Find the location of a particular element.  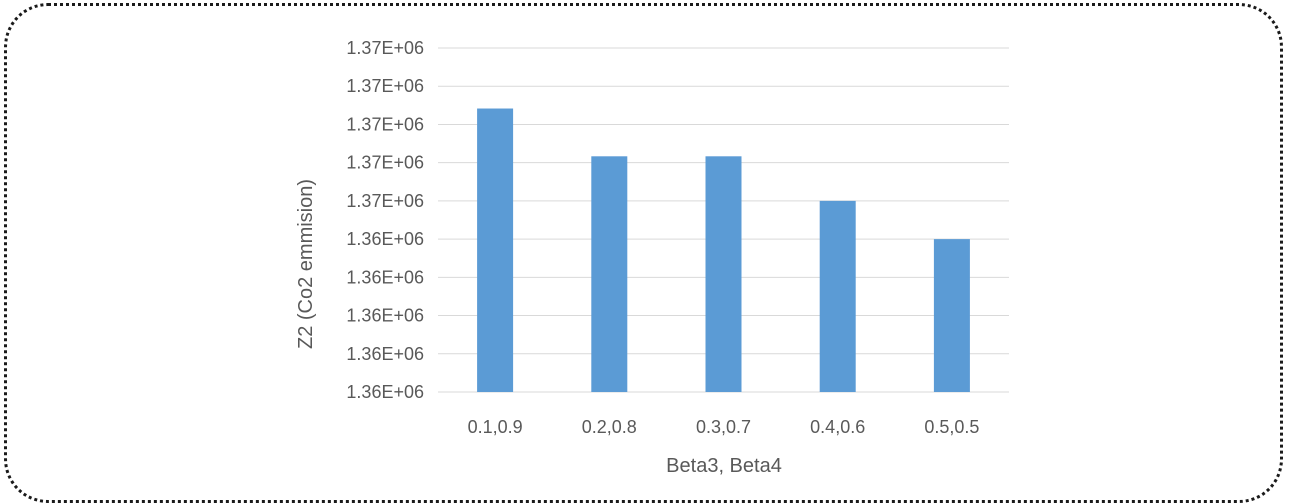

x-axis-title: Beta3, Beta4 is located at coordinates (724, 466).